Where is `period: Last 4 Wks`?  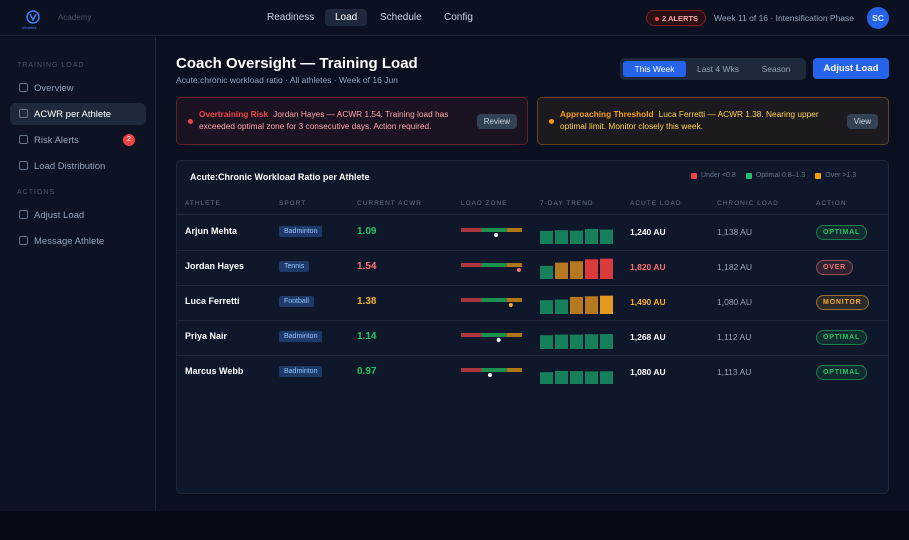 period: Last 4 Wks is located at coordinates (718, 69).